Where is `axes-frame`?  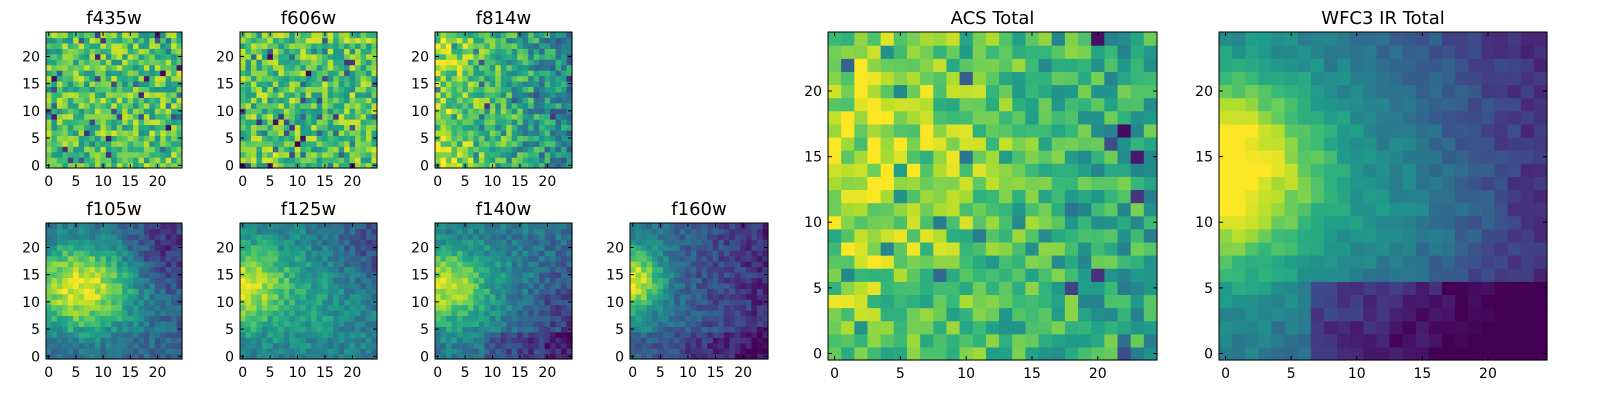
axes-frame is located at coordinates (503, 100).